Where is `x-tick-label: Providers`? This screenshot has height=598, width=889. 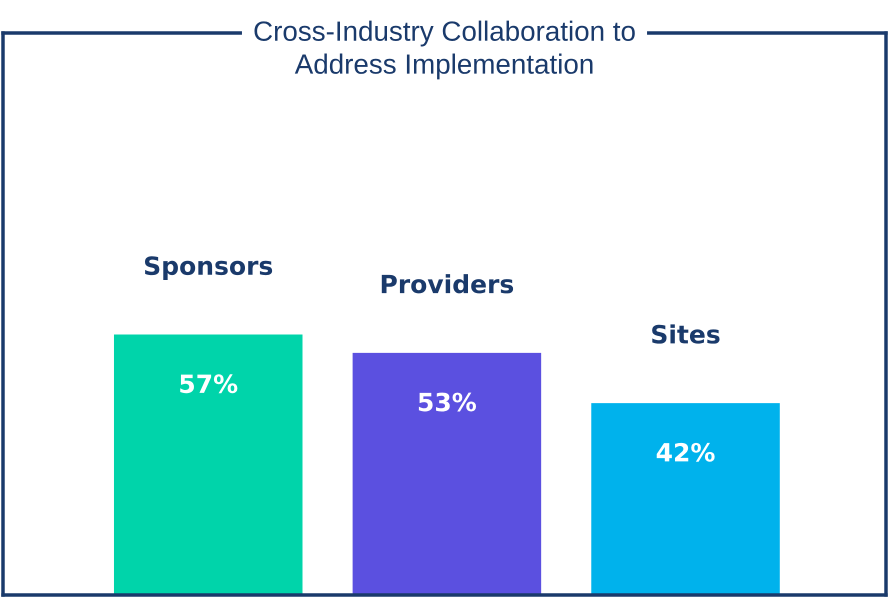
x-tick-label: Providers is located at coordinates (448, 284).